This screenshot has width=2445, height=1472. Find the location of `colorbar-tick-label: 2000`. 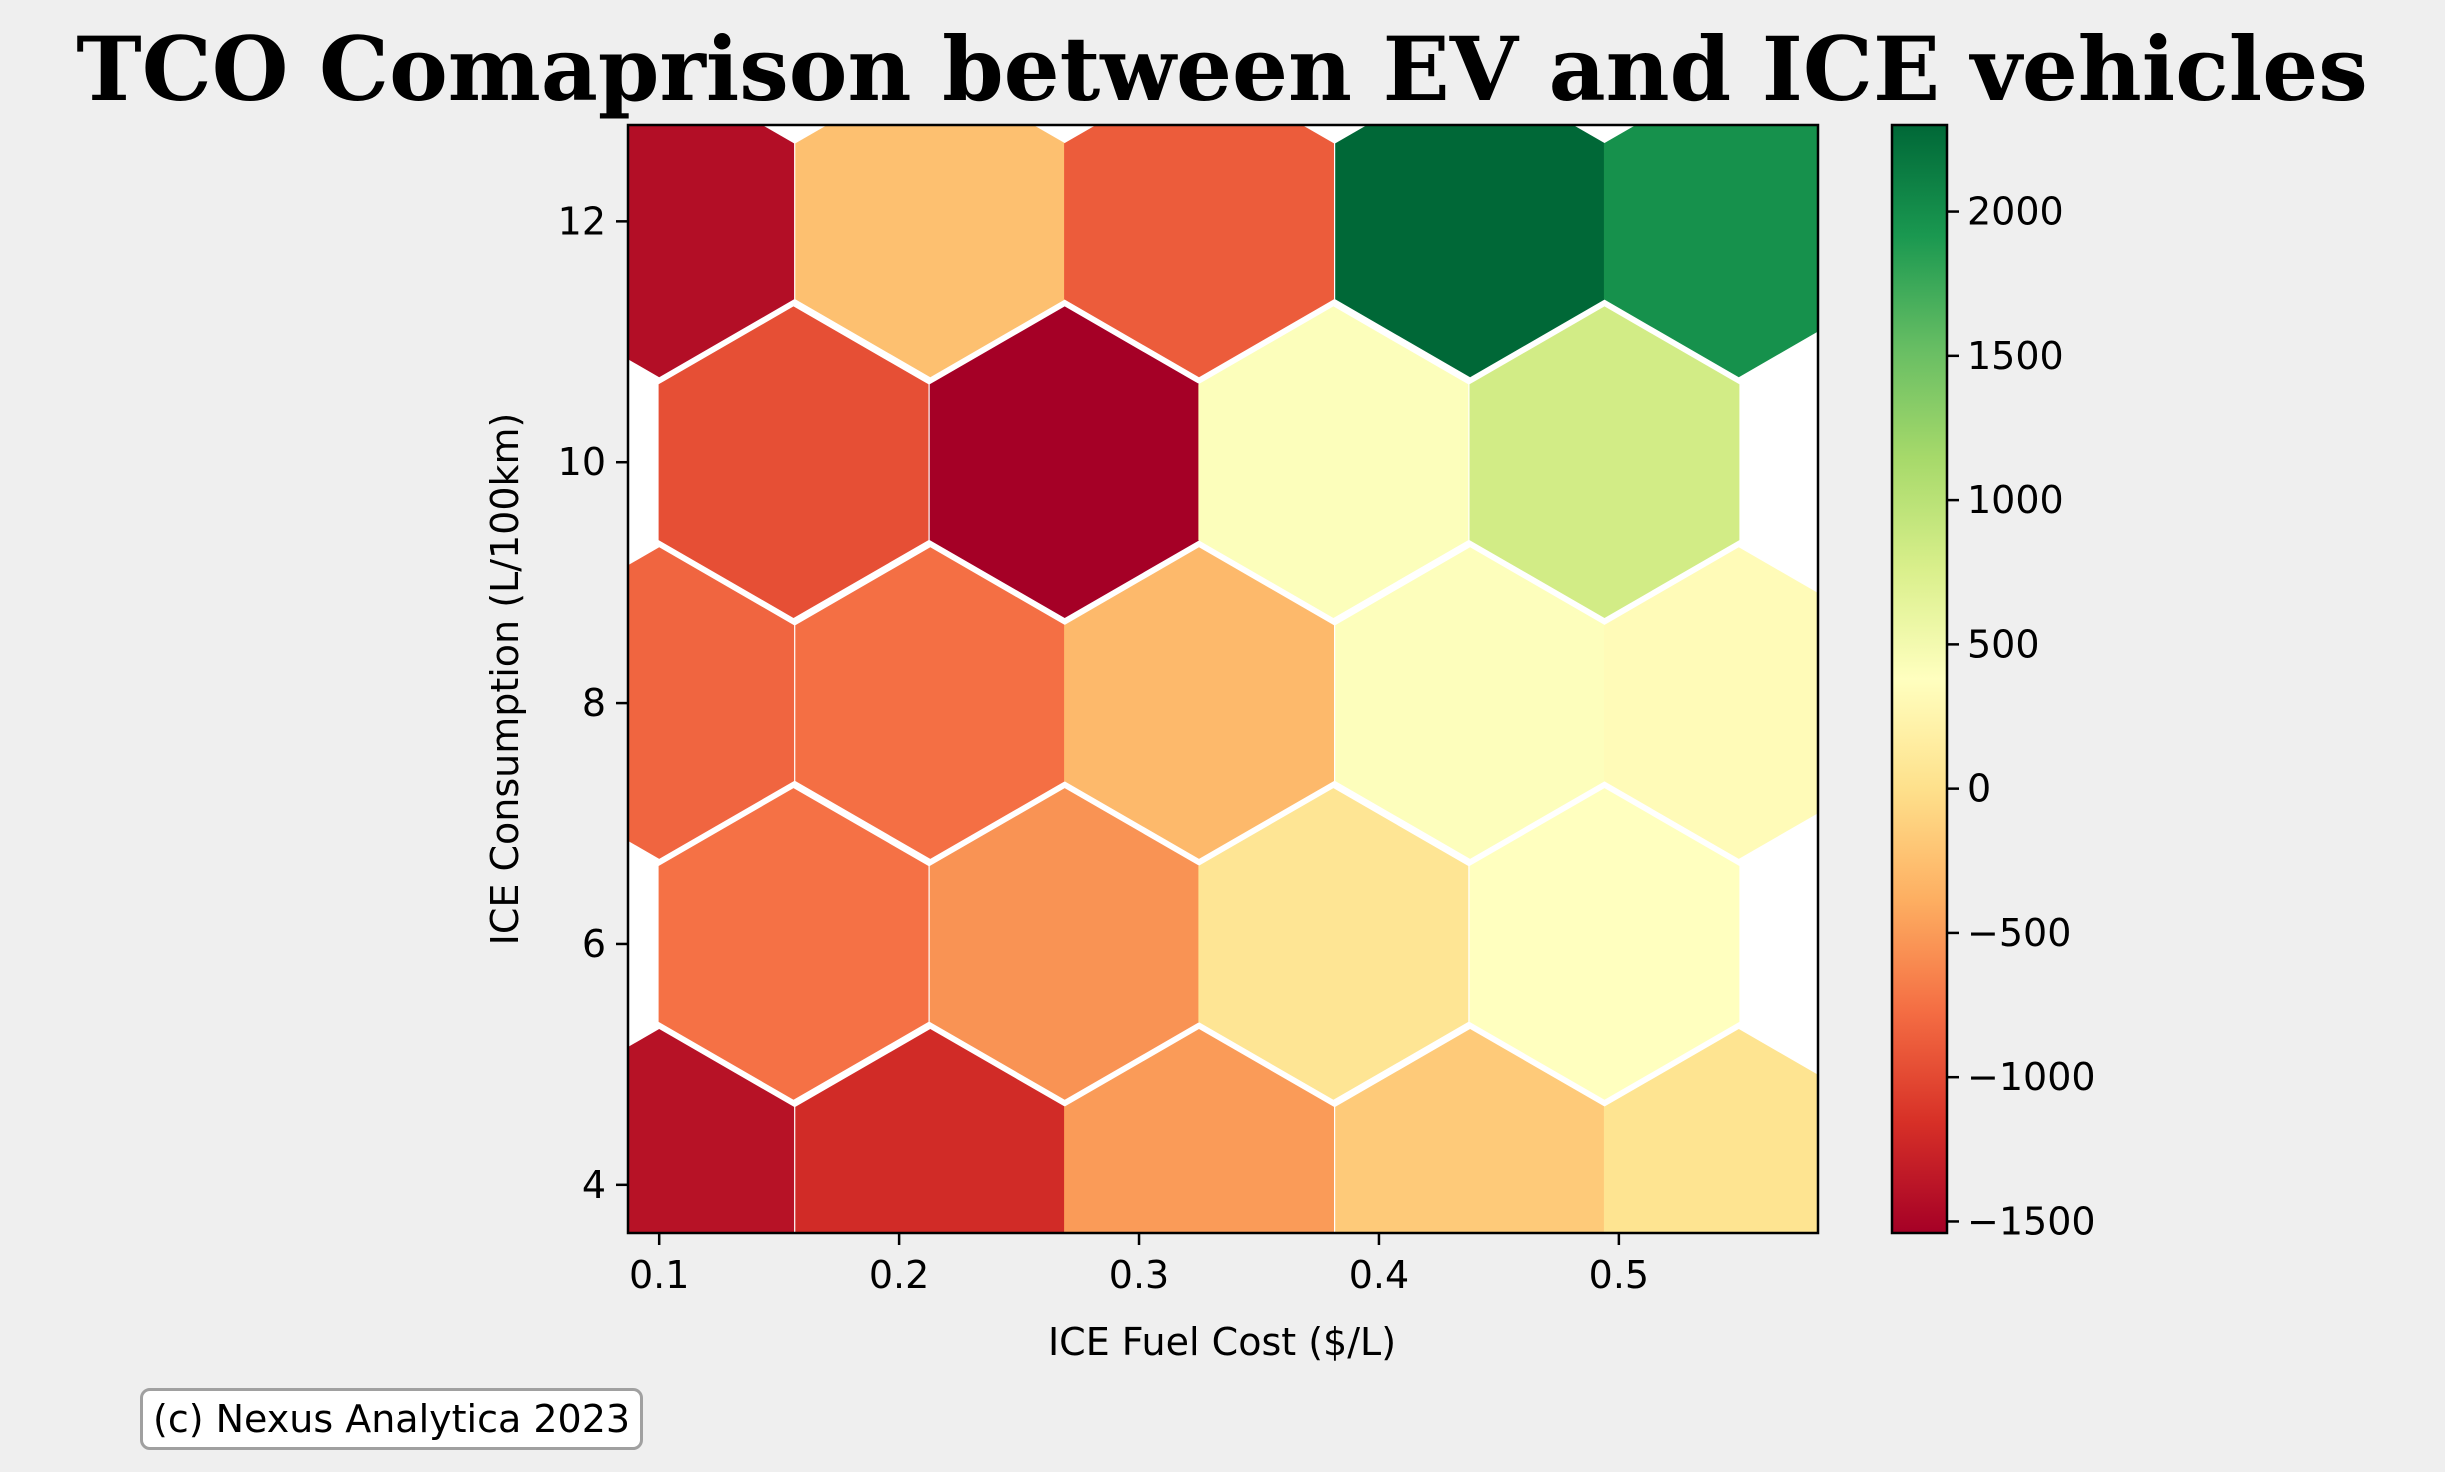

colorbar-tick-label: 2000 is located at coordinates (2015, 212).